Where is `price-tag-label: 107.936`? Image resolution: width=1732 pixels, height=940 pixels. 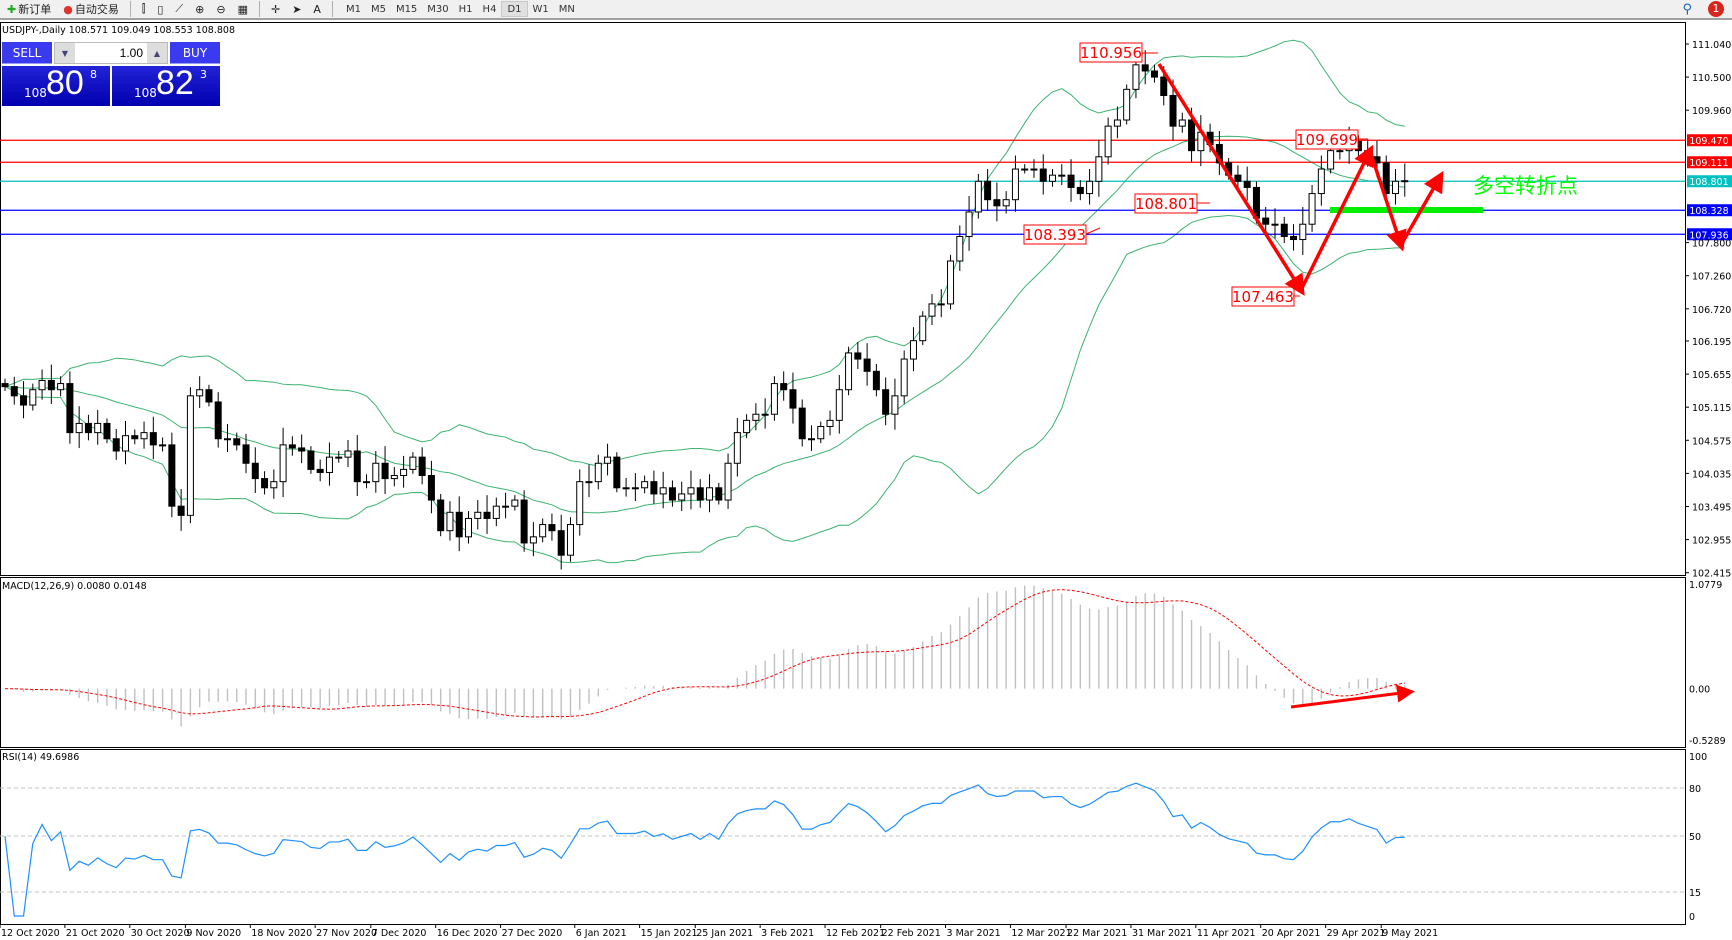
price-tag-label: 107.936 is located at coordinates (1708, 235).